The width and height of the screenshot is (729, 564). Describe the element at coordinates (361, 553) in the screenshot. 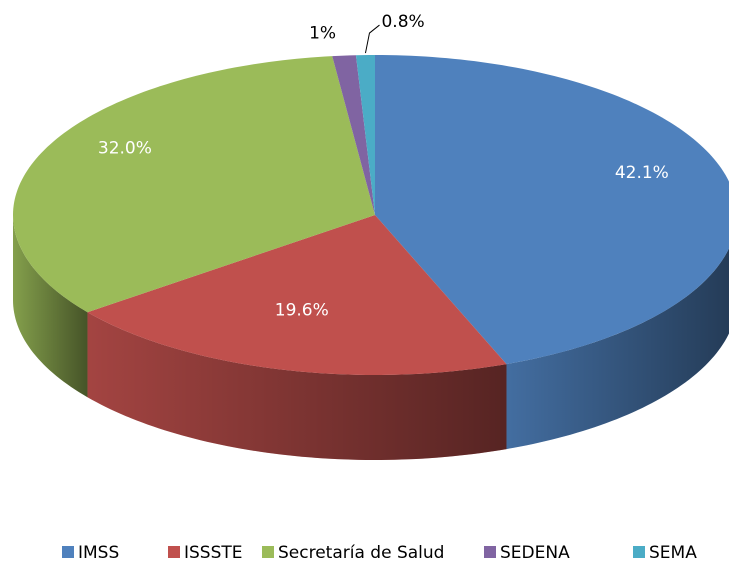

I see `legend-label: Secretaría de Salud` at that location.